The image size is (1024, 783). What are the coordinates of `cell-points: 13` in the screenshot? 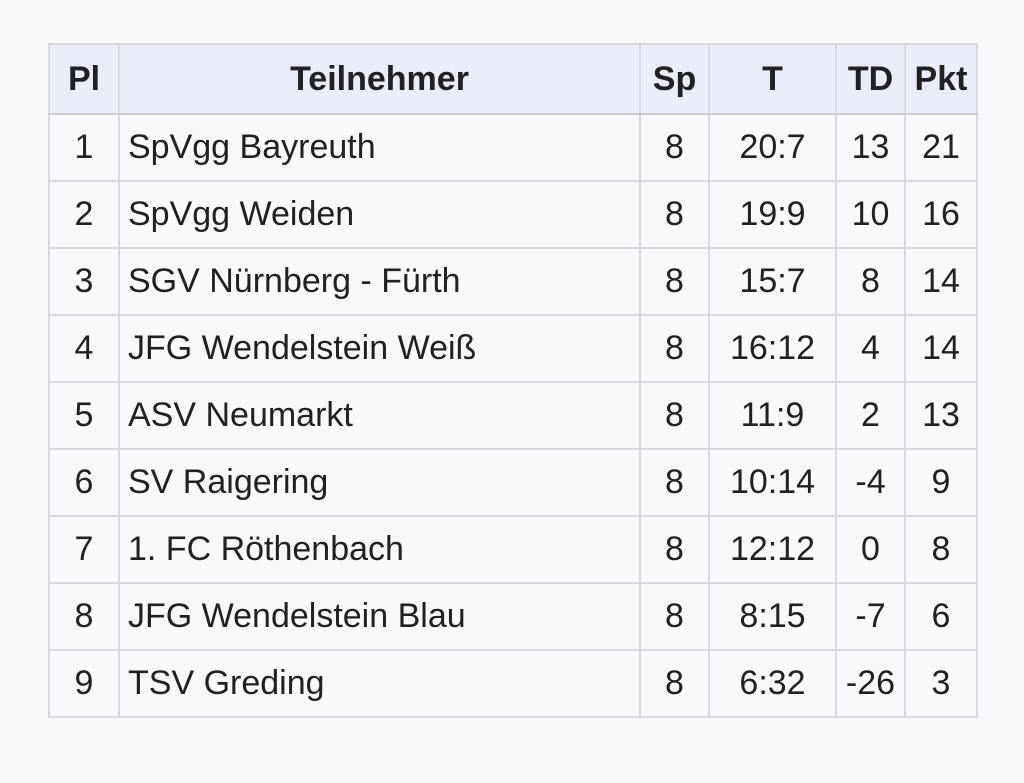 It's located at (941, 415).